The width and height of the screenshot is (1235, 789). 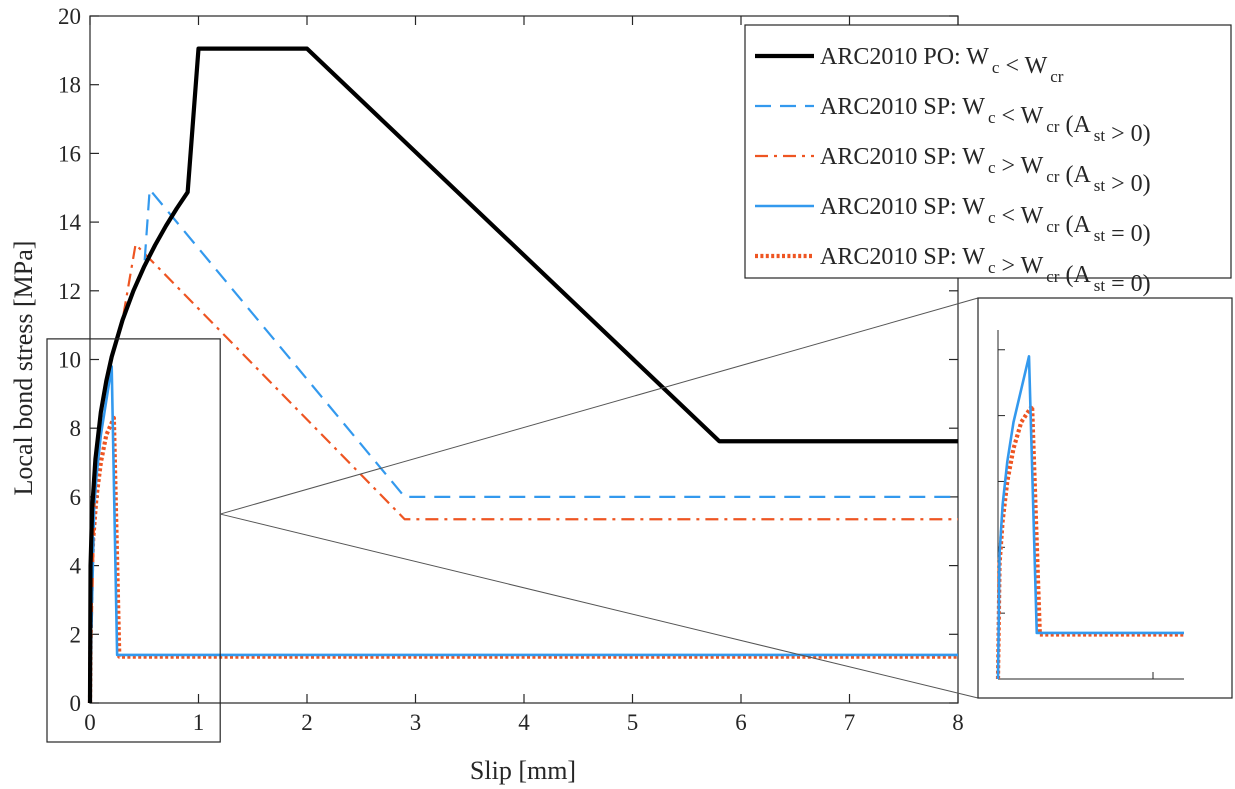 What do you see at coordinates (307, 722) in the screenshot?
I see `x-tick-label: 2` at bounding box center [307, 722].